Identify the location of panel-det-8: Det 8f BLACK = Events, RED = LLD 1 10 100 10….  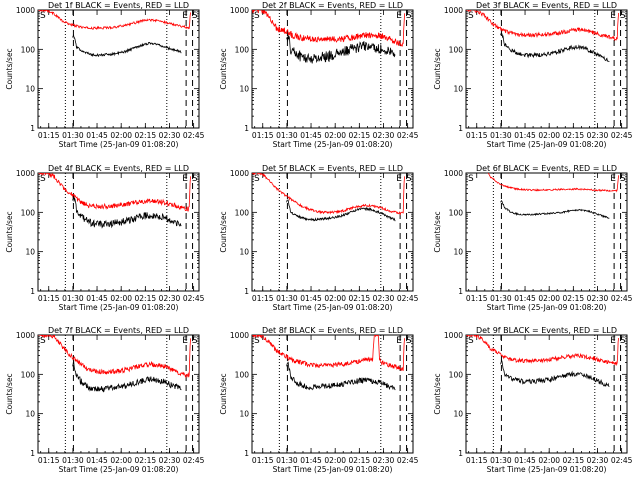
(319, 400).